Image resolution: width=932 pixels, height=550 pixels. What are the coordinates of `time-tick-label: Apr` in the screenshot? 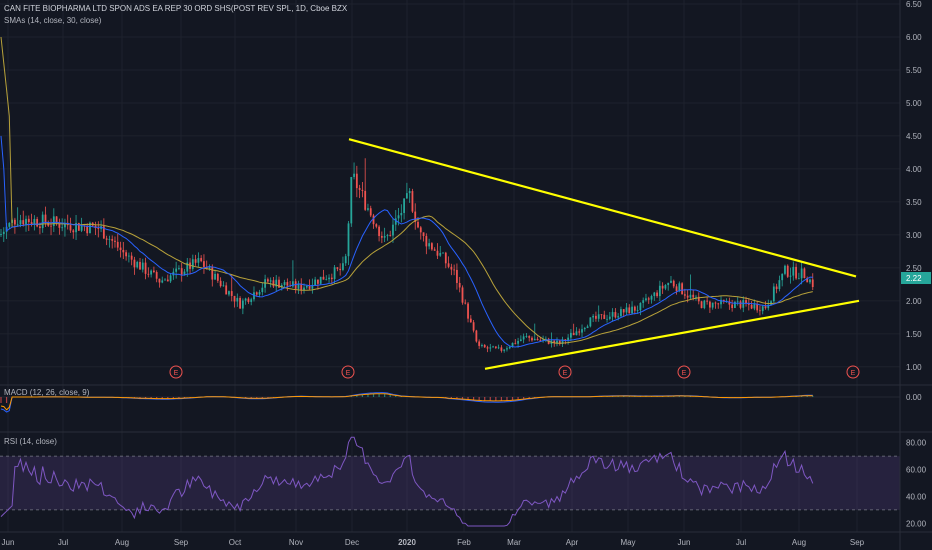 It's located at (572, 542).